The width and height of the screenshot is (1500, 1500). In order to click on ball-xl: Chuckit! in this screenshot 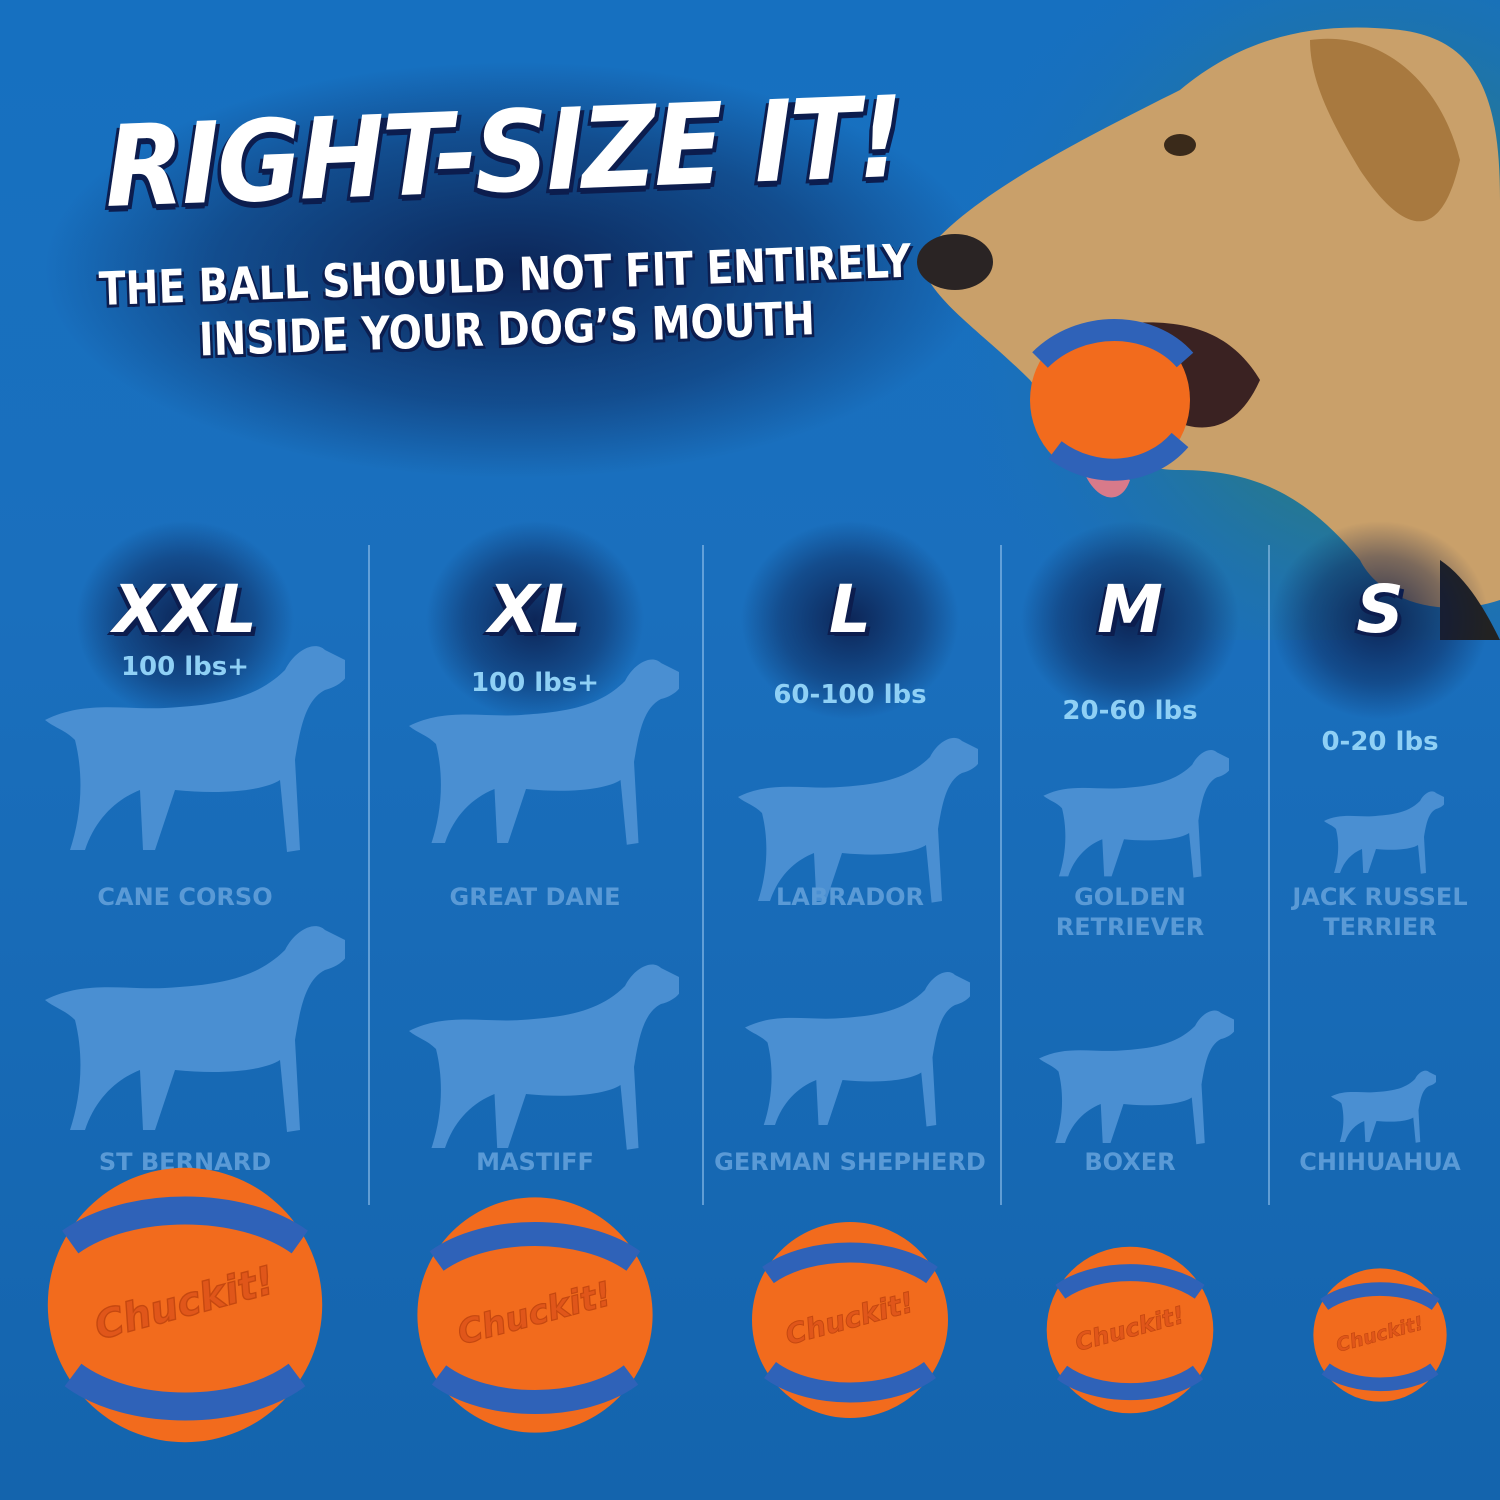, I will do `click(535, 1315)`.